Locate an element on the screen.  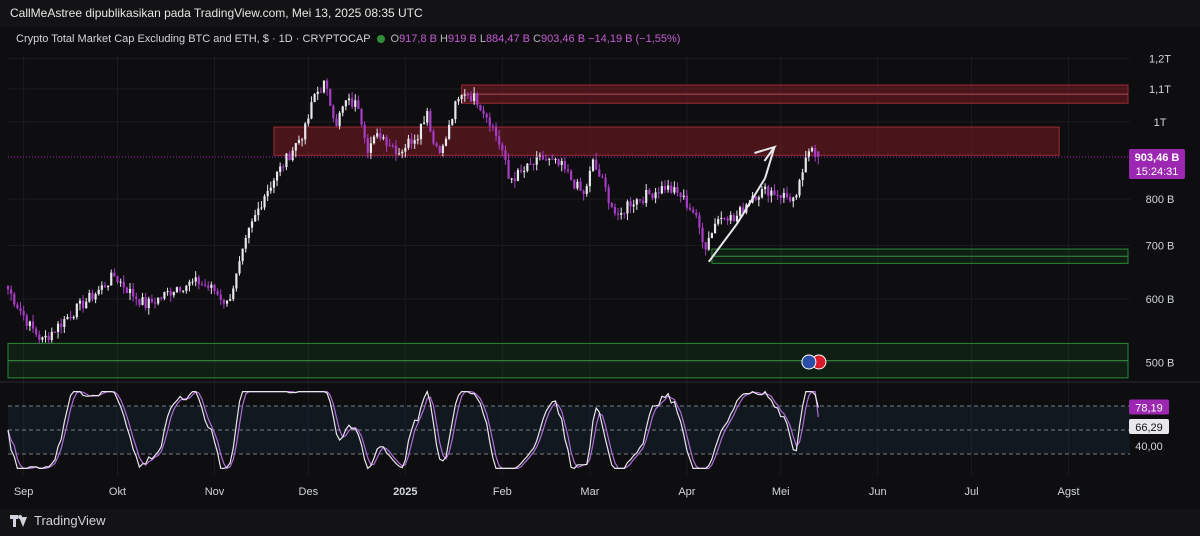
change-value: −14,19 B (−1,55%) is located at coordinates (634, 39).